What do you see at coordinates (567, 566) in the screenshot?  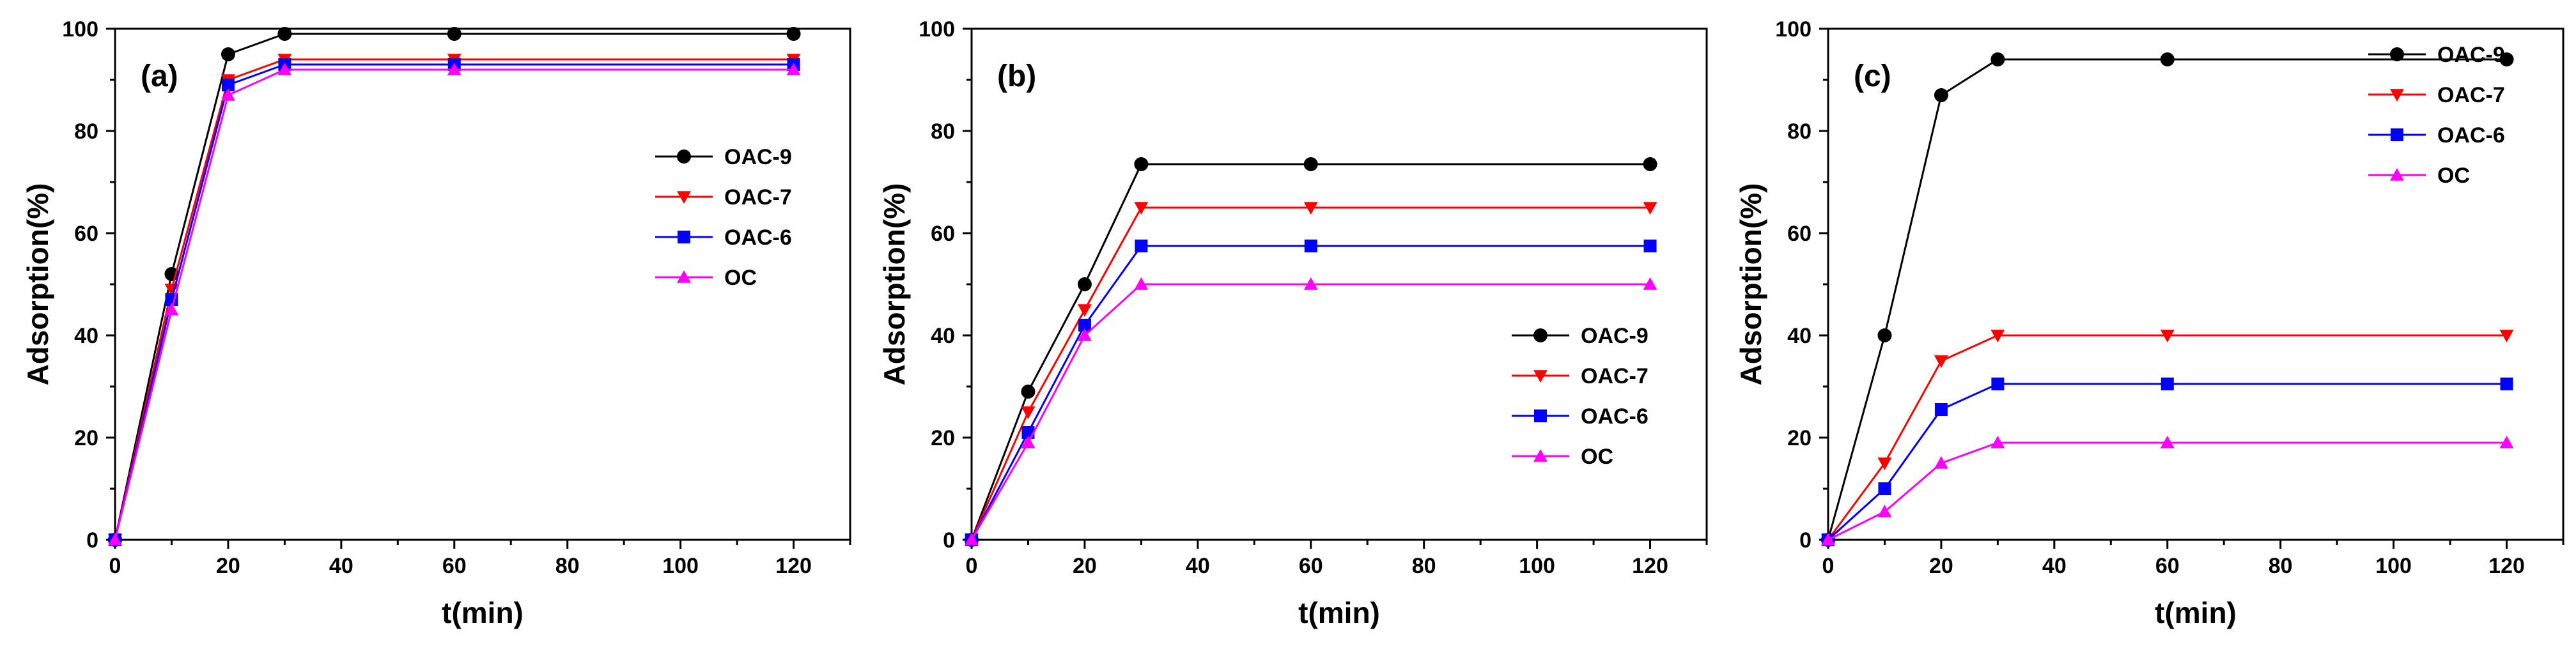 I see `x-tick-label: 80` at bounding box center [567, 566].